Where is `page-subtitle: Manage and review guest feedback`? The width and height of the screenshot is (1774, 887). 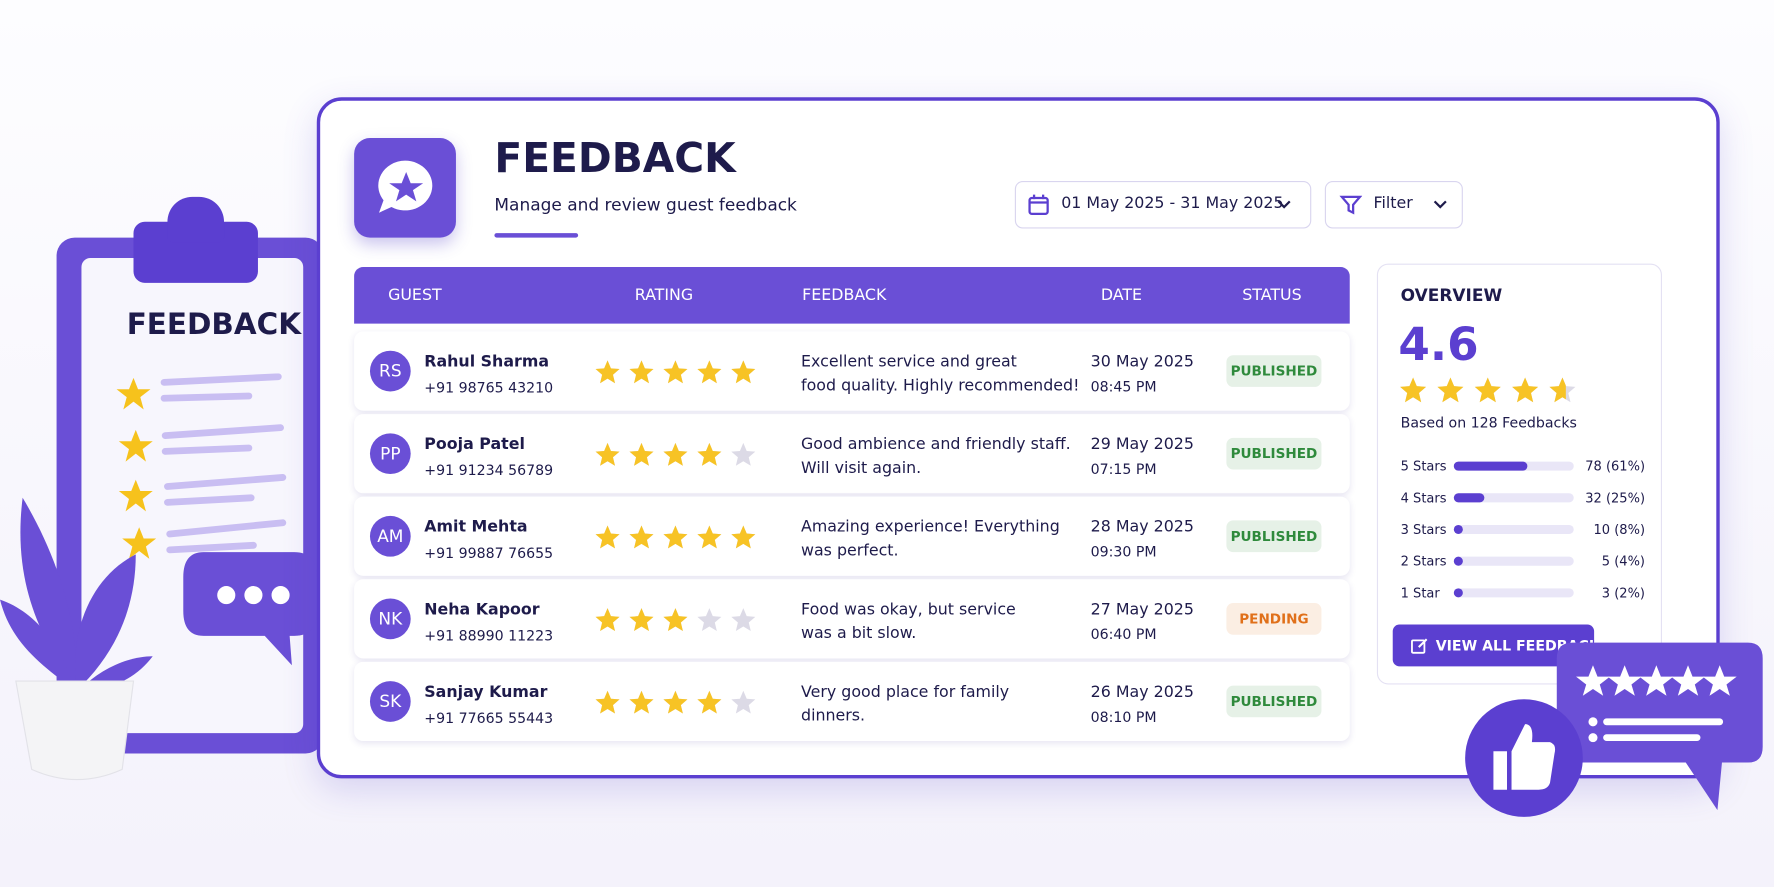
page-subtitle: Manage and review guest feedback is located at coordinates (645, 204).